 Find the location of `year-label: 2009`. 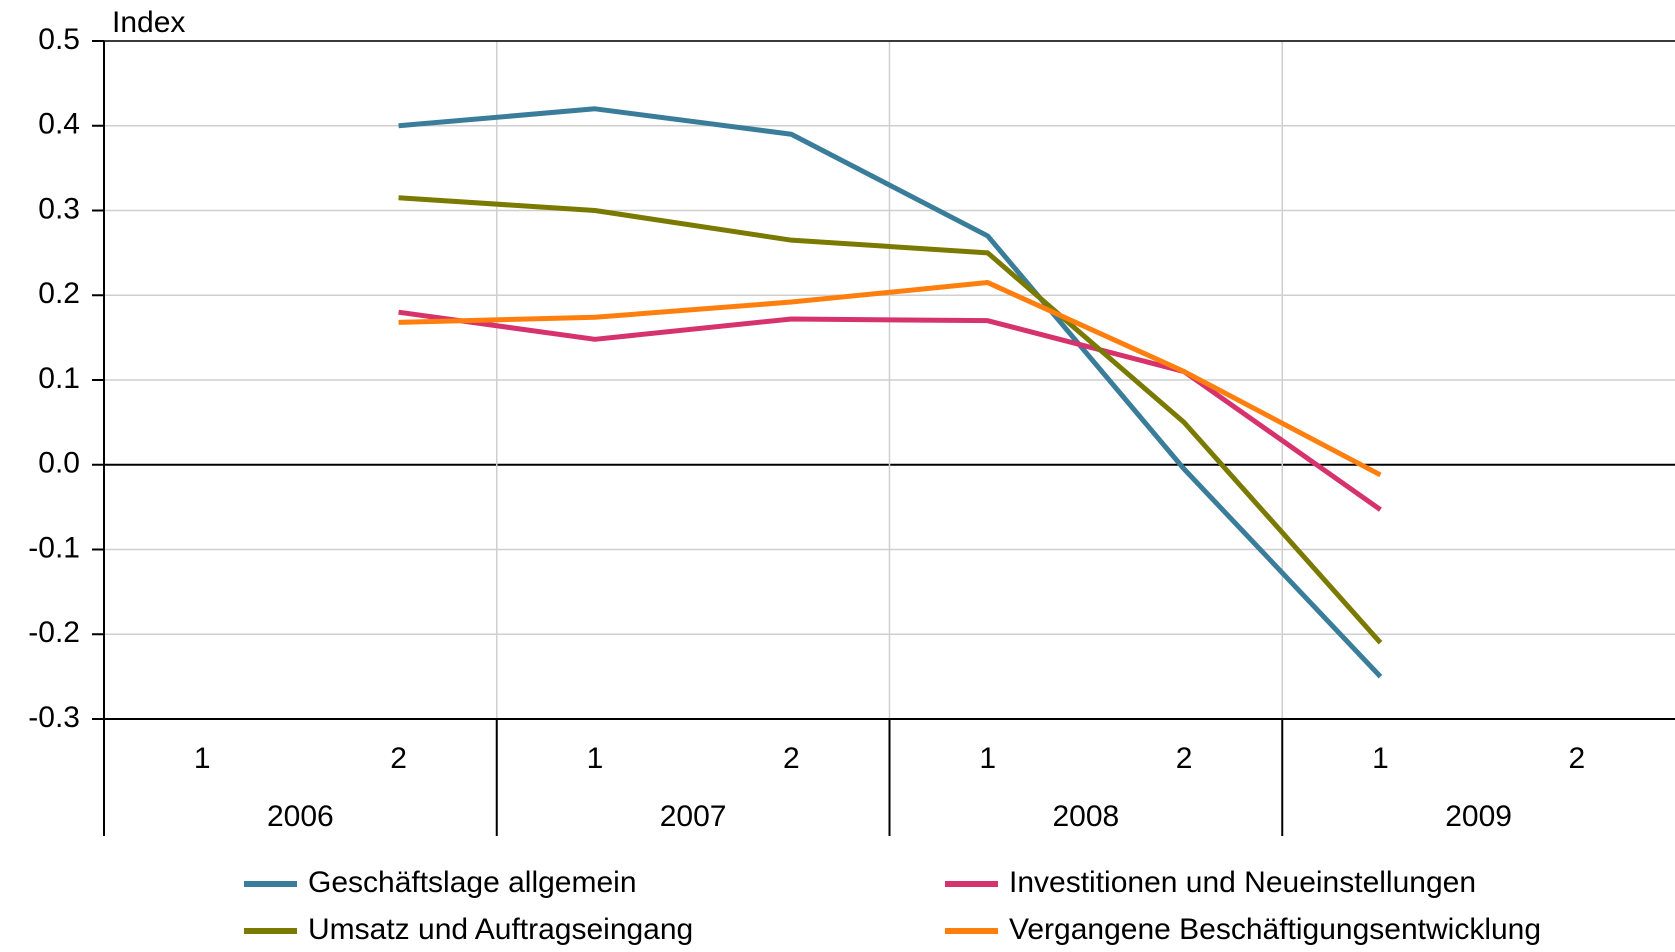

year-label: 2009 is located at coordinates (1478, 816).